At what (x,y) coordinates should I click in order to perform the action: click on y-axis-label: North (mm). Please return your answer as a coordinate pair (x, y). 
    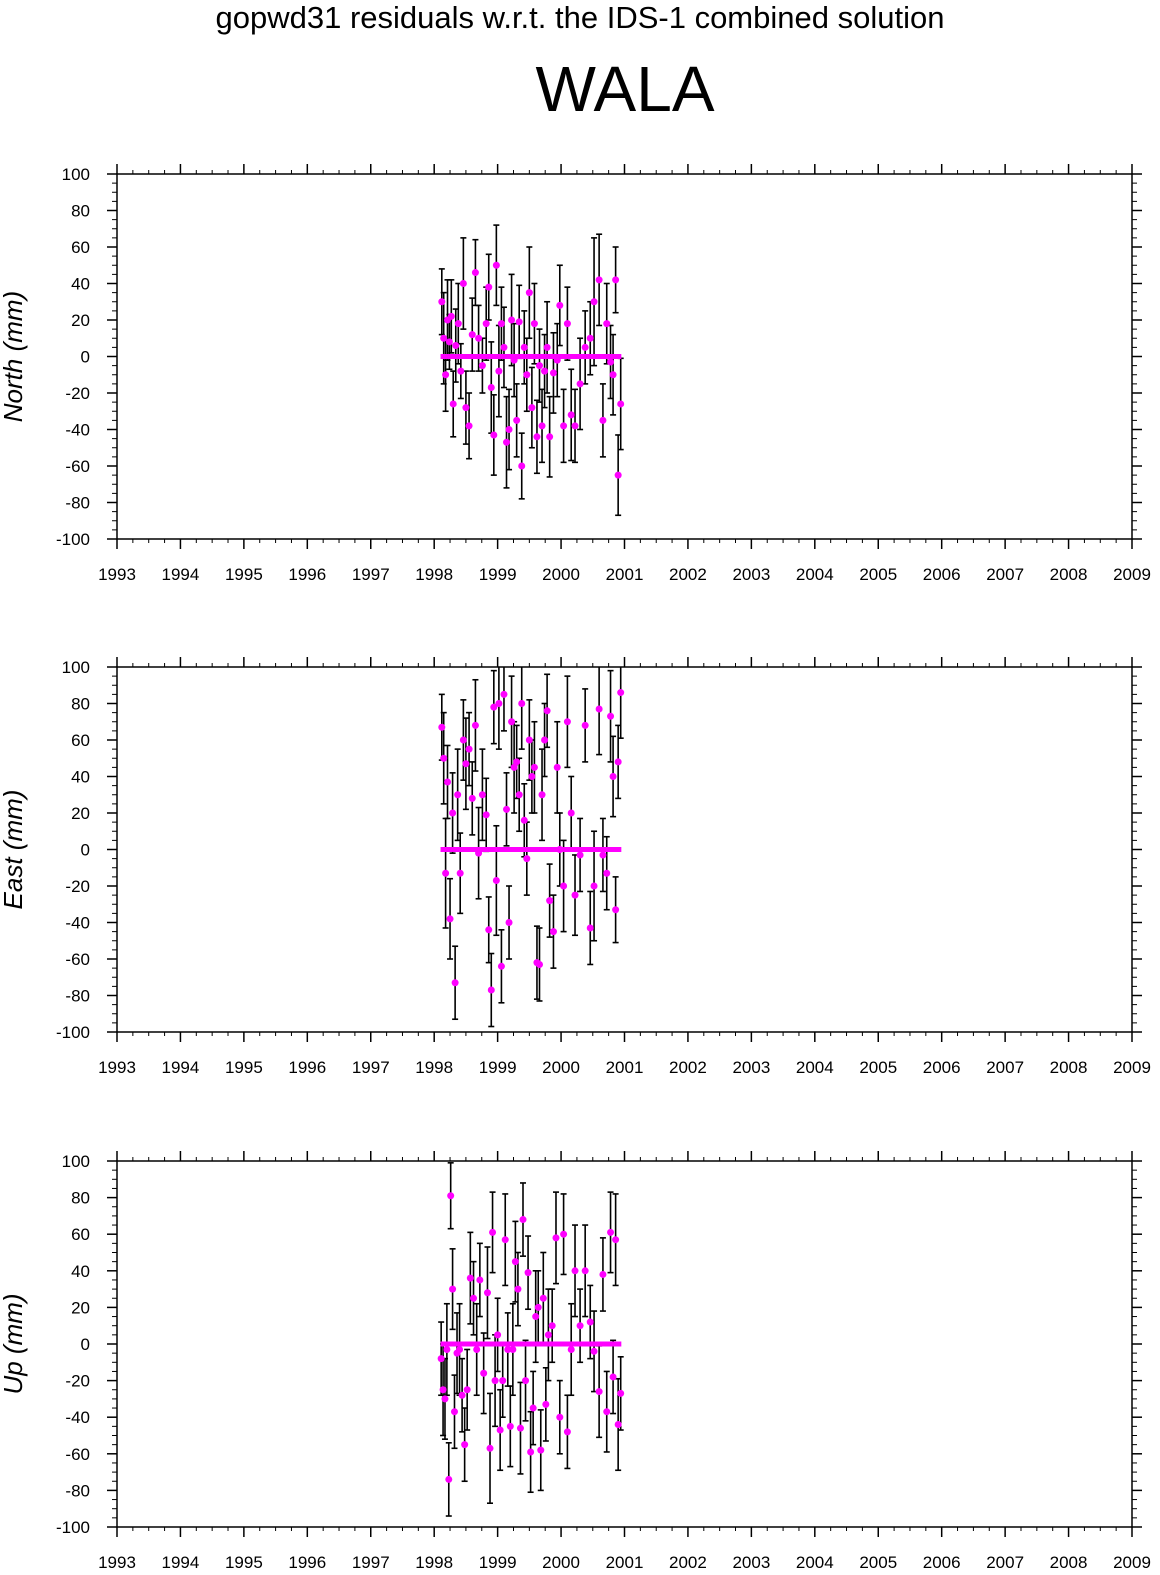
    Looking at the image, I should click on (14, 356).